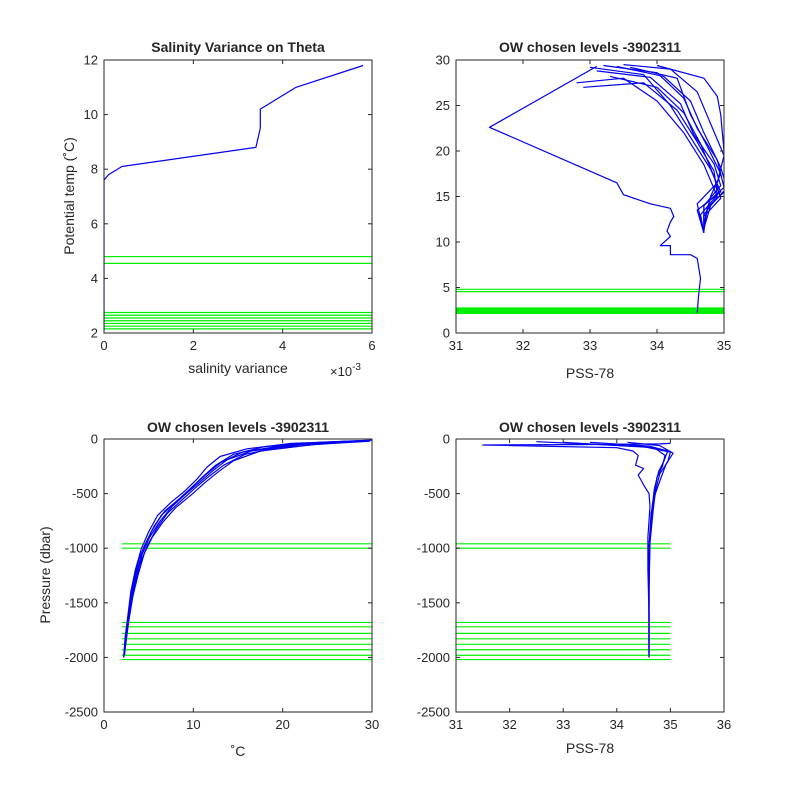 The image size is (800, 800). I want to click on y-tick-label: 6, so click(94, 223).